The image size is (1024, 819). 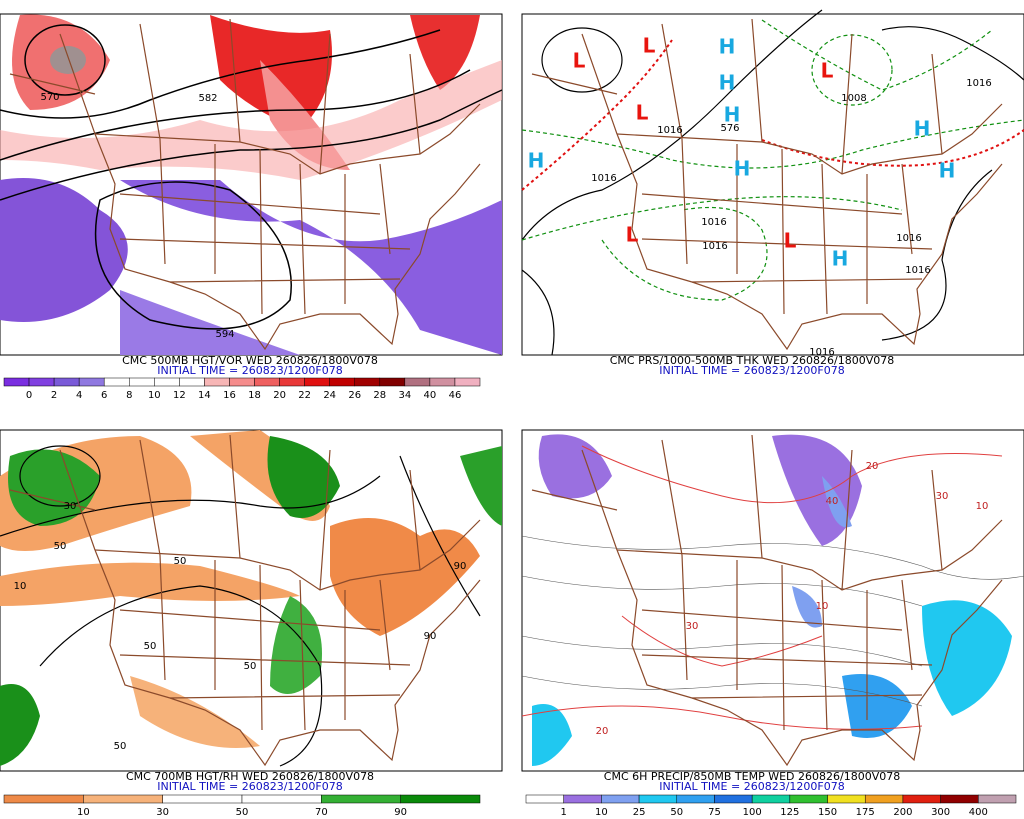 What do you see at coordinates (827, 812) in the screenshot?
I see `colorbar-label: 150` at bounding box center [827, 812].